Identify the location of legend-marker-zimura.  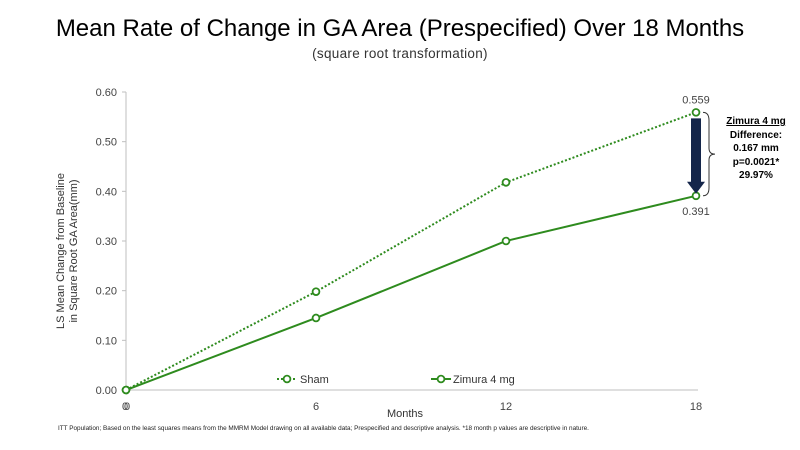
(441, 379).